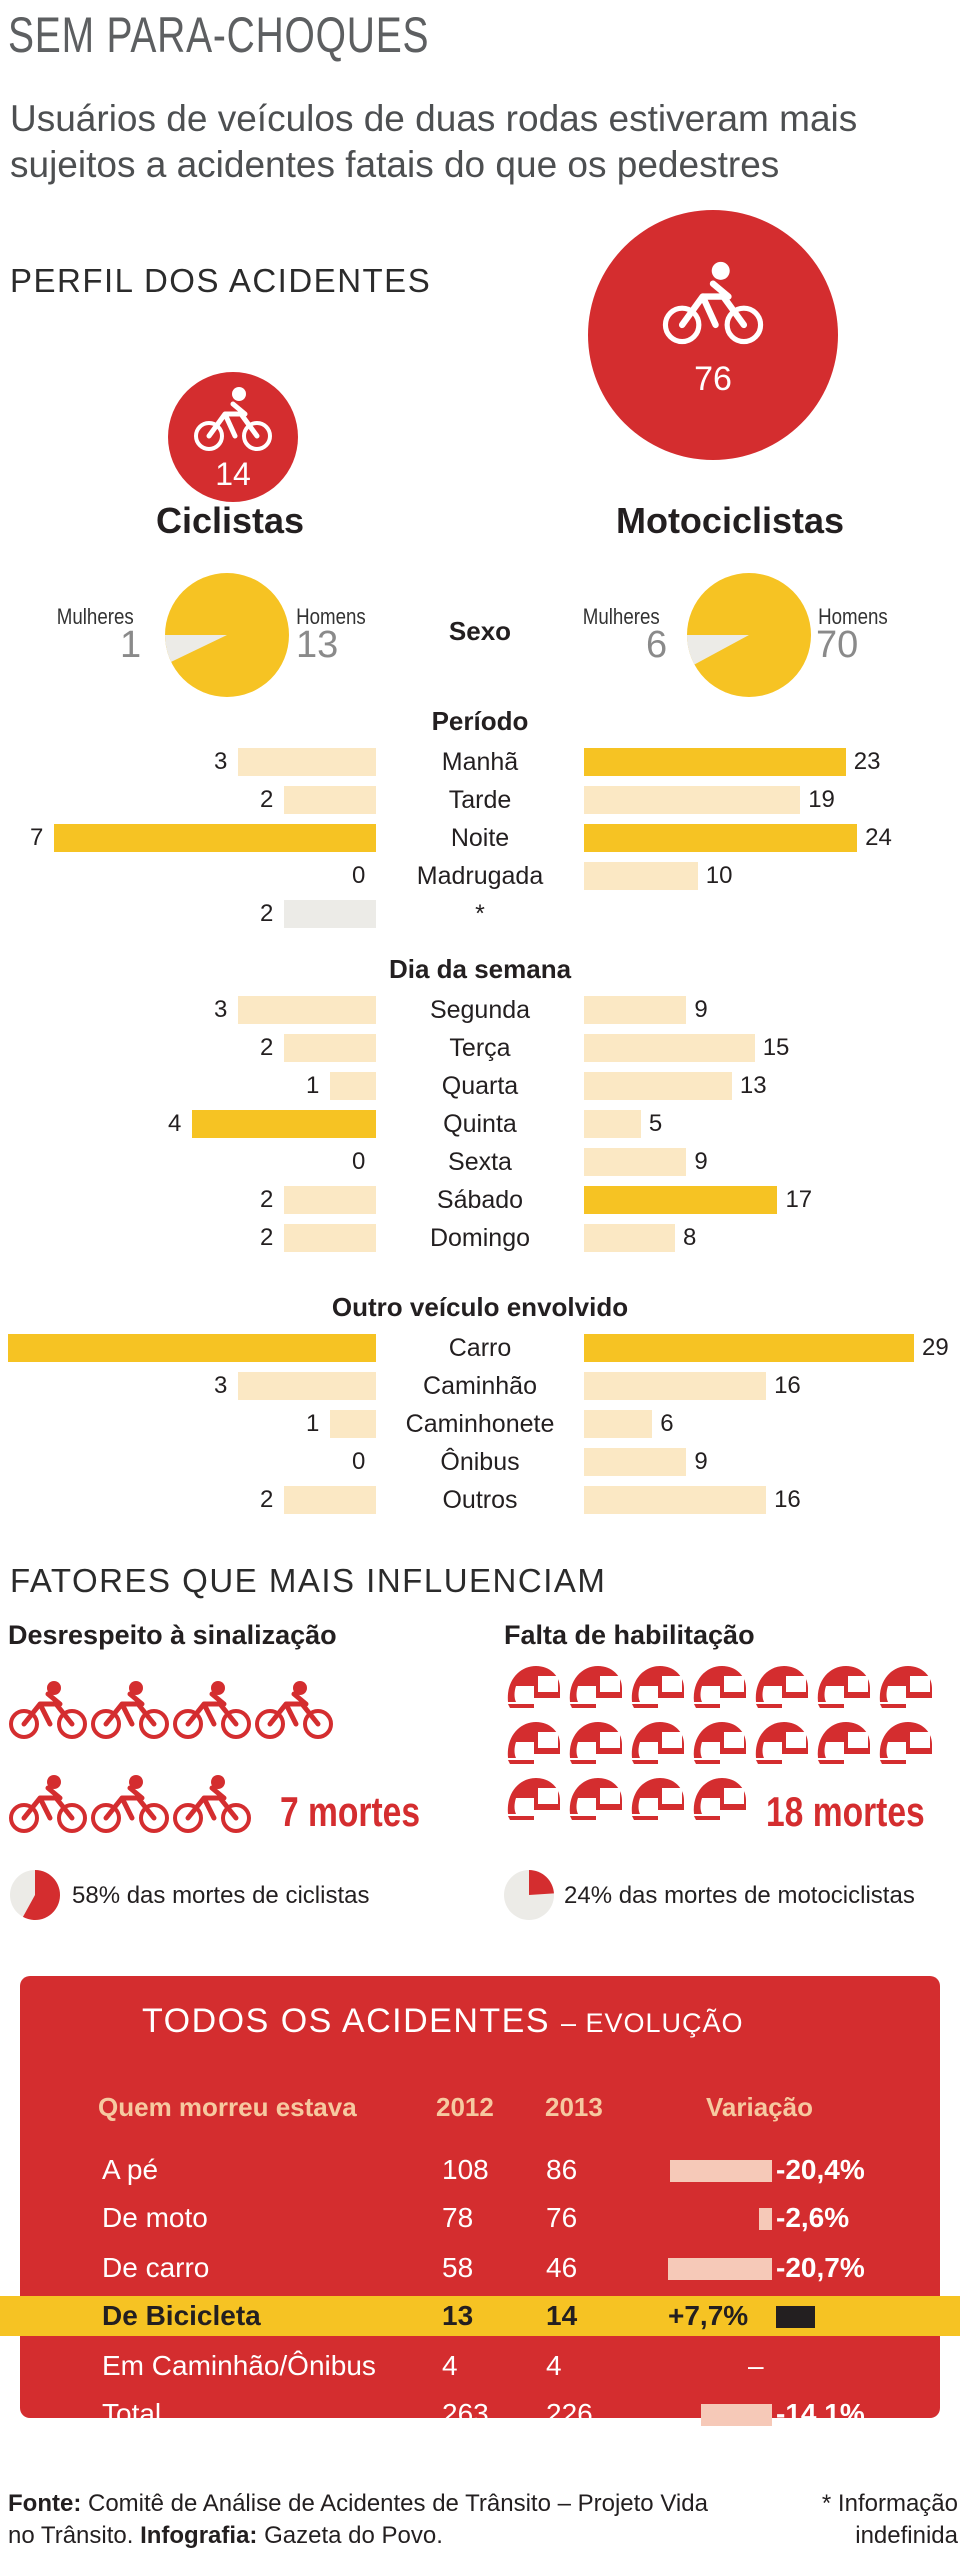 Image resolution: width=960 pixels, height=2566 pixels. What do you see at coordinates (227, 2107) in the screenshot?
I see `header-quem: Quem morreu estava` at bounding box center [227, 2107].